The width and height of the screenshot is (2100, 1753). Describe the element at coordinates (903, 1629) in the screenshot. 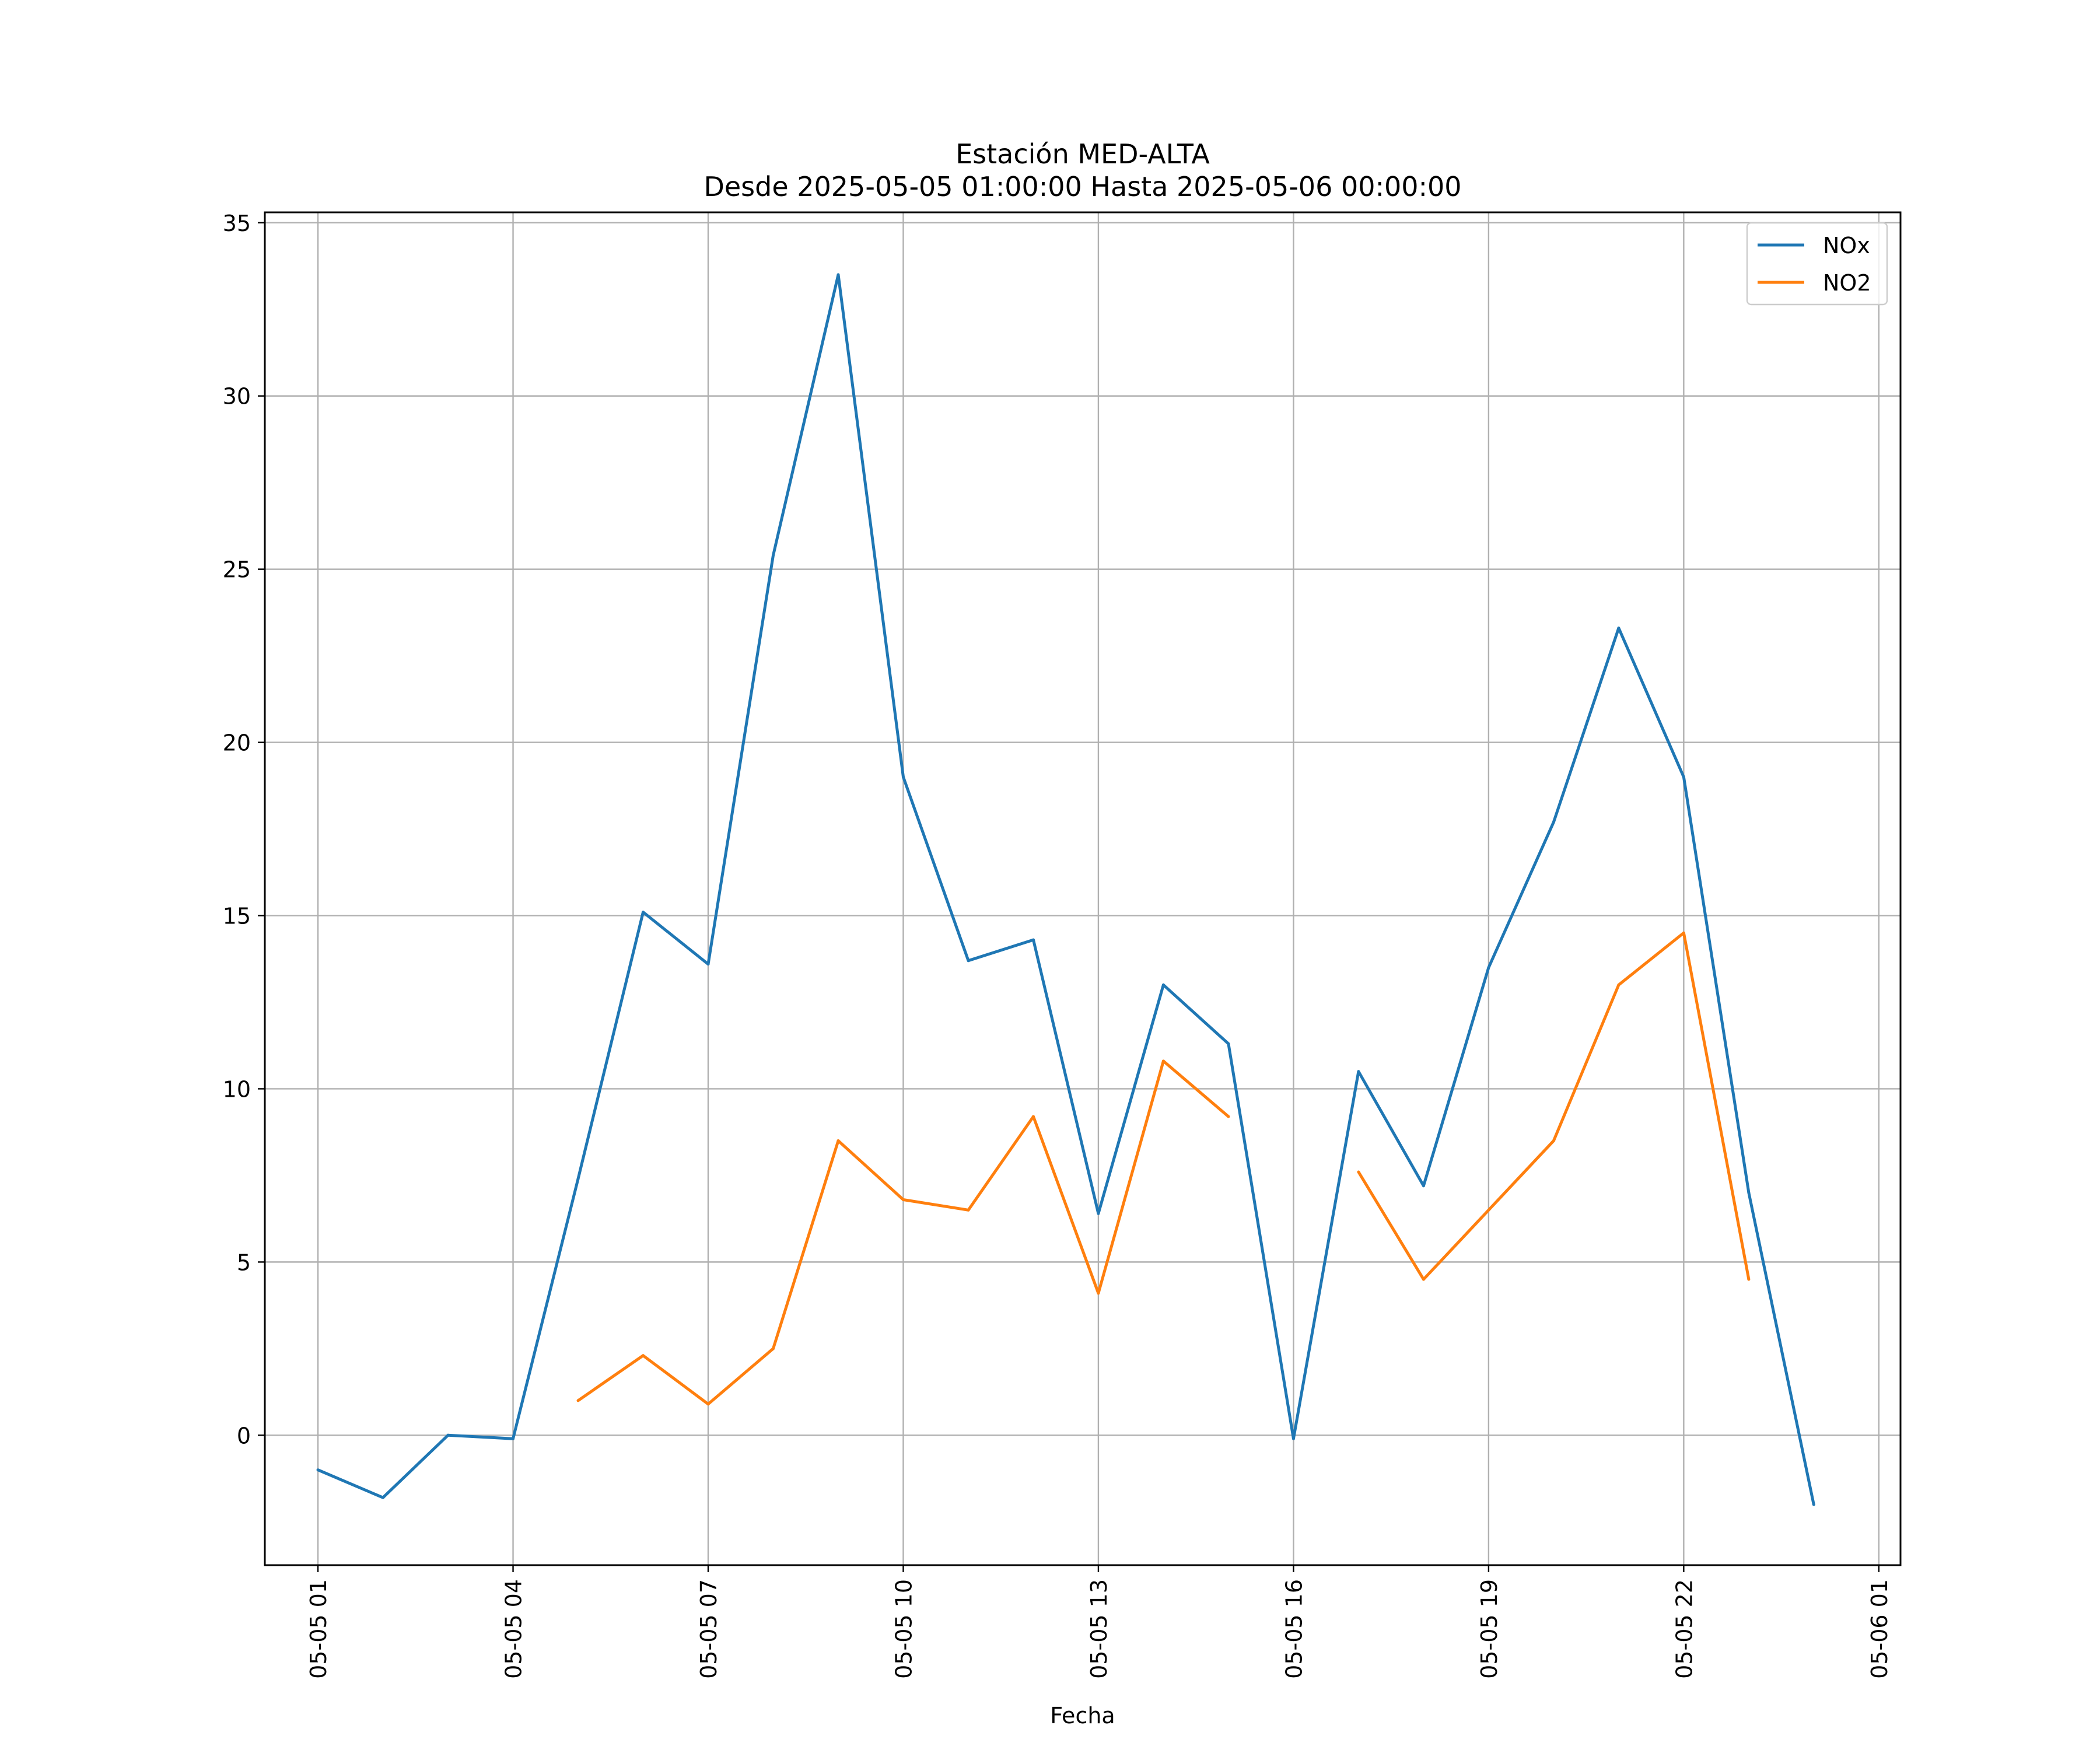

I see `x-tick-label: 05-05 10` at that location.